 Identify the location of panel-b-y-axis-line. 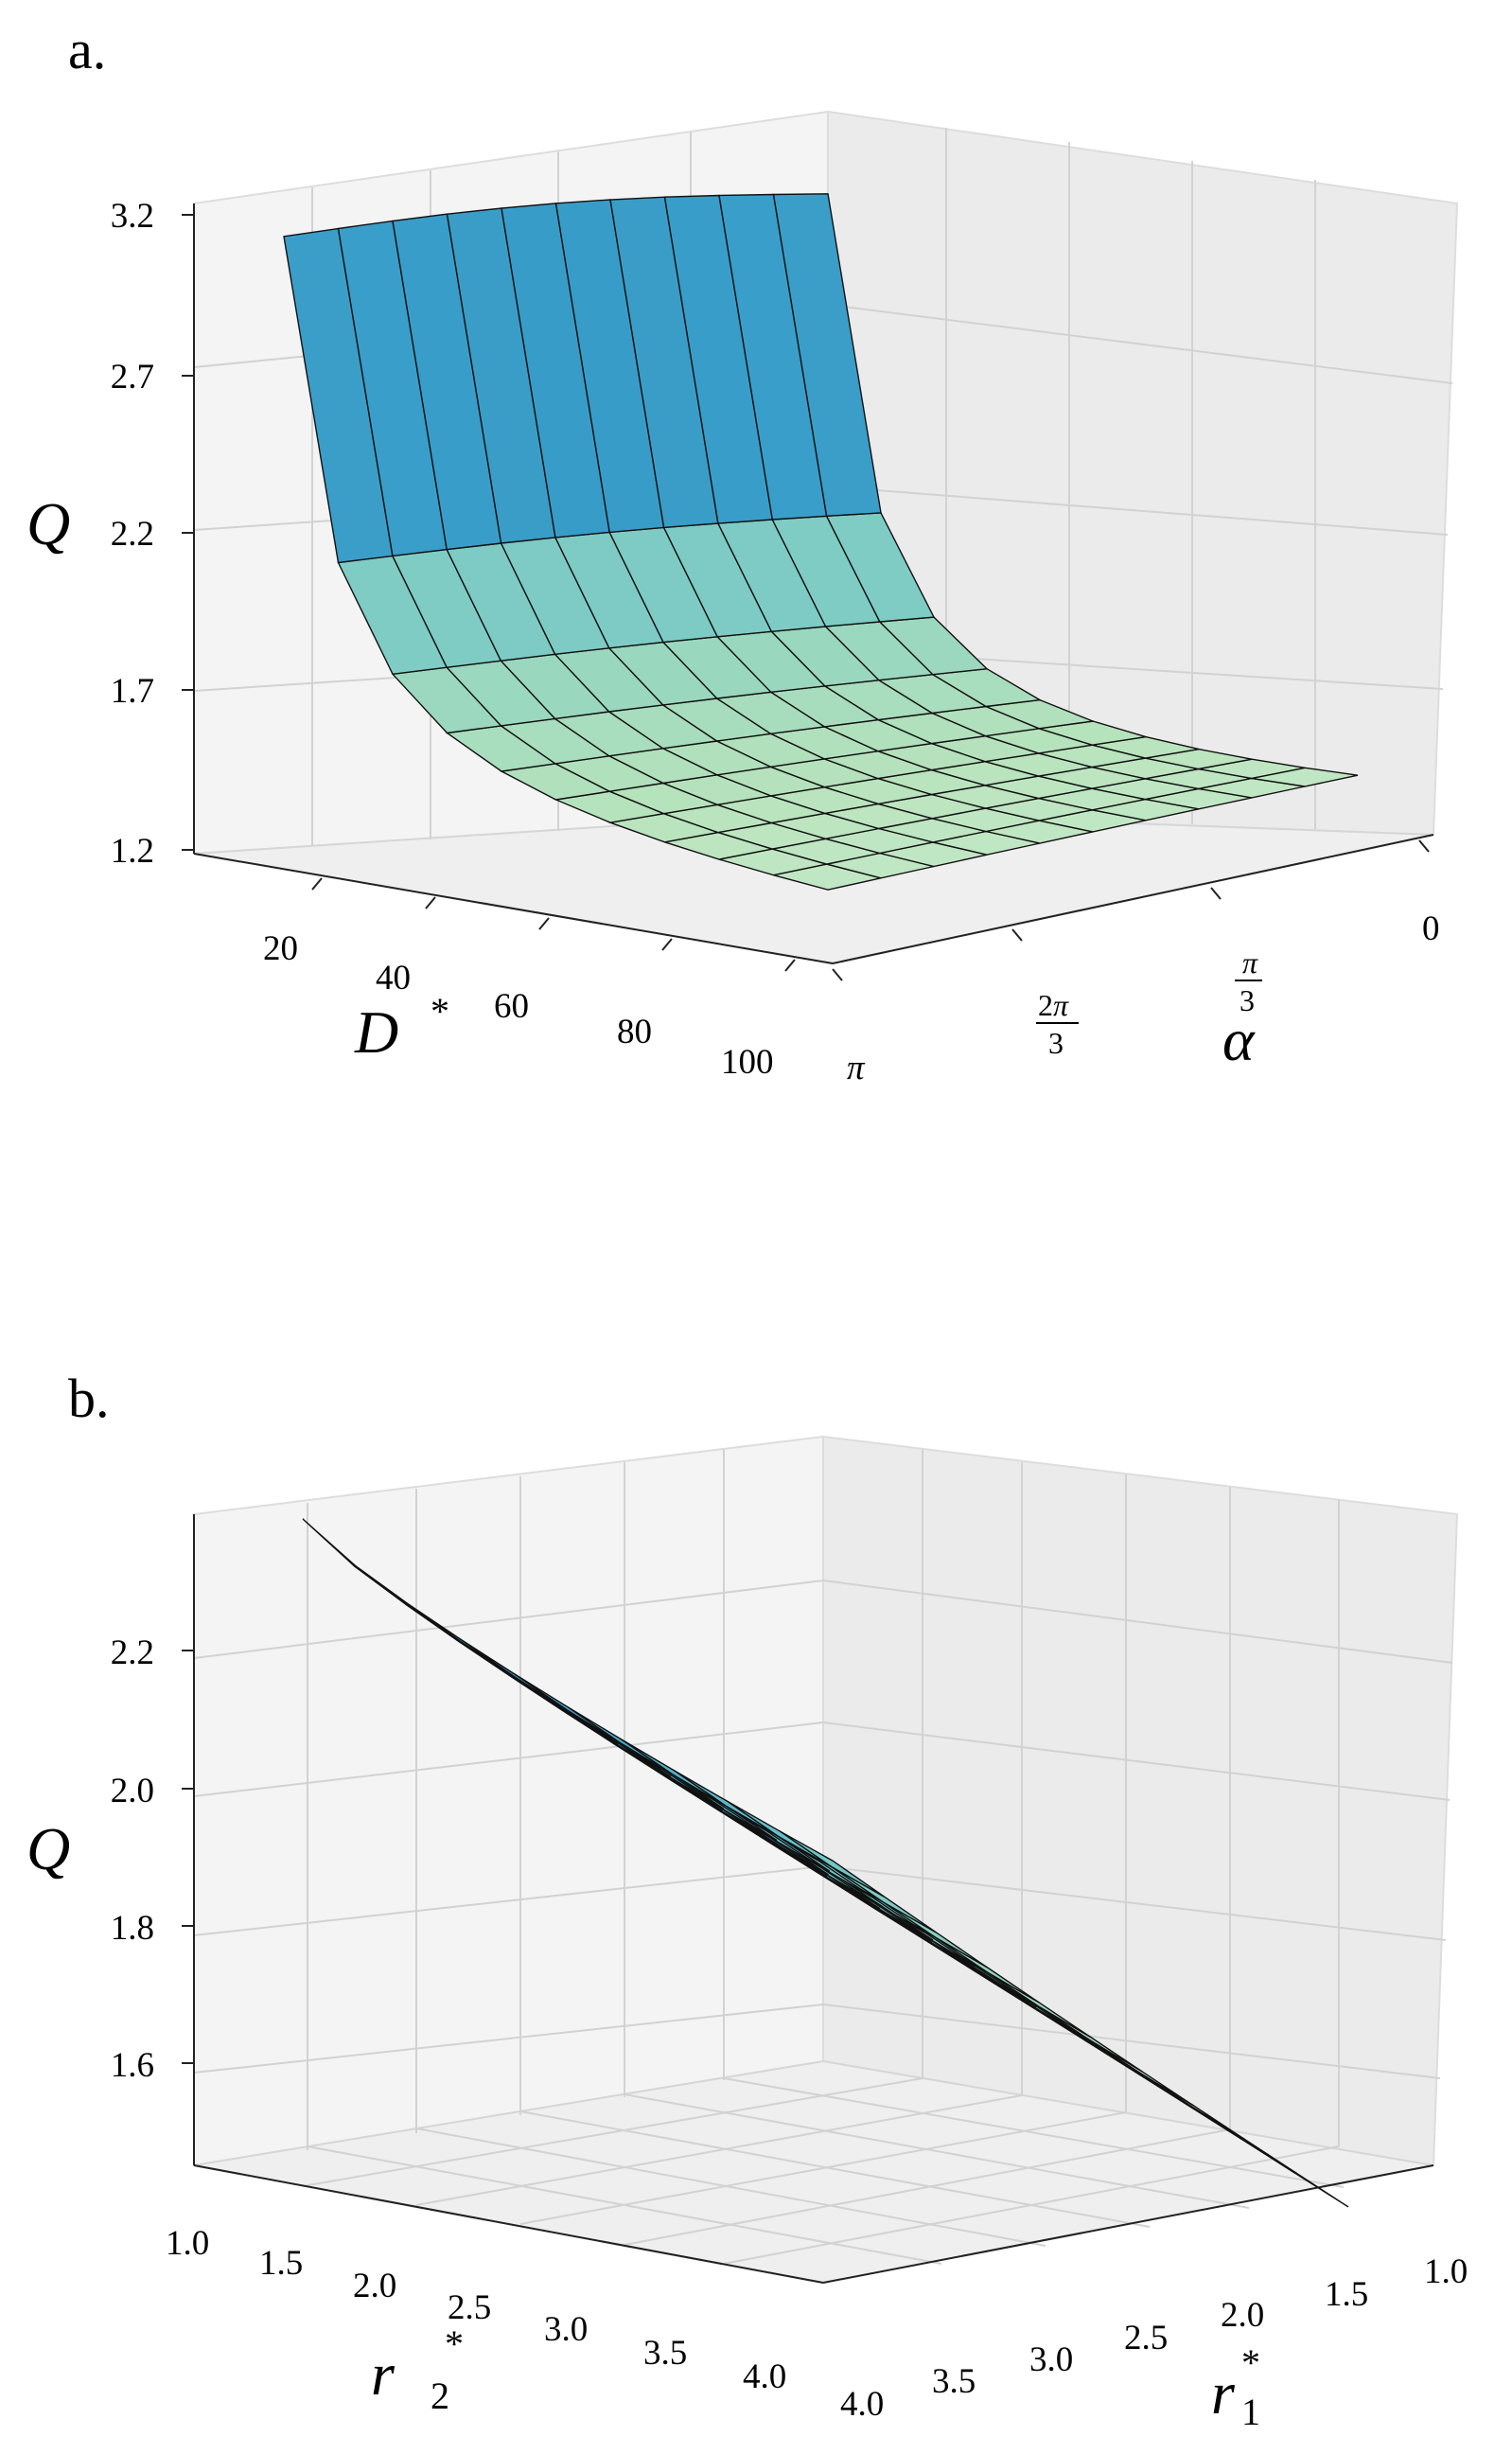
(1128, 2224).